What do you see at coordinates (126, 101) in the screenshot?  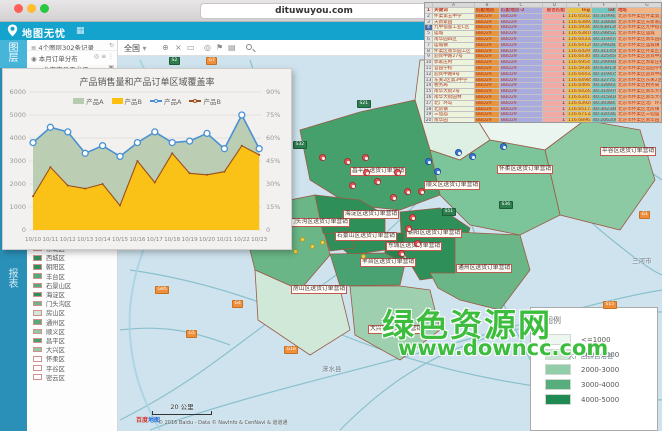 I see `chart-legend-item: 产品B` at bounding box center [126, 101].